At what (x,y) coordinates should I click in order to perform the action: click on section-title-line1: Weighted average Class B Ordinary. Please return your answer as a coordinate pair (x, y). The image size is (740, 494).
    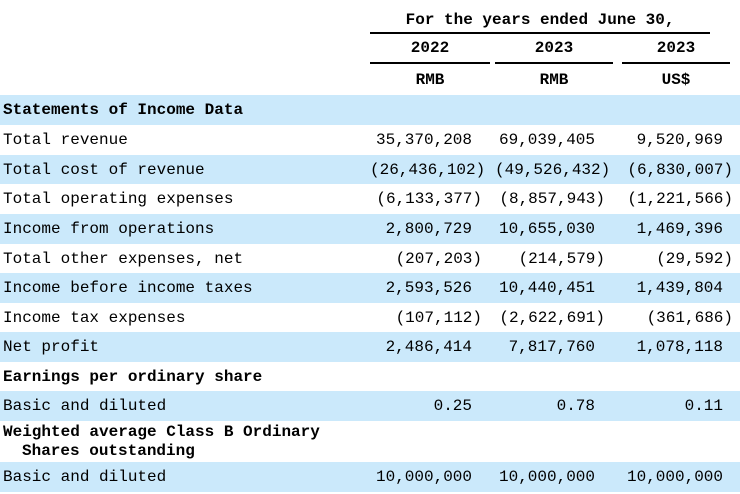
    Looking at the image, I should click on (161, 431).